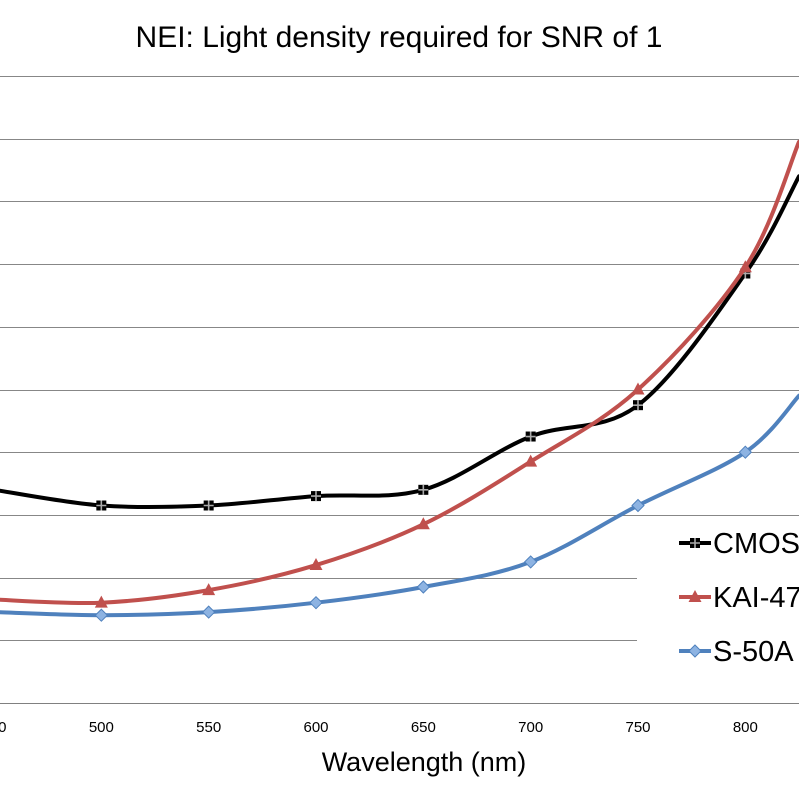 The image size is (799, 799). What do you see at coordinates (745, 727) in the screenshot?
I see `x-tick-label: 800` at bounding box center [745, 727].